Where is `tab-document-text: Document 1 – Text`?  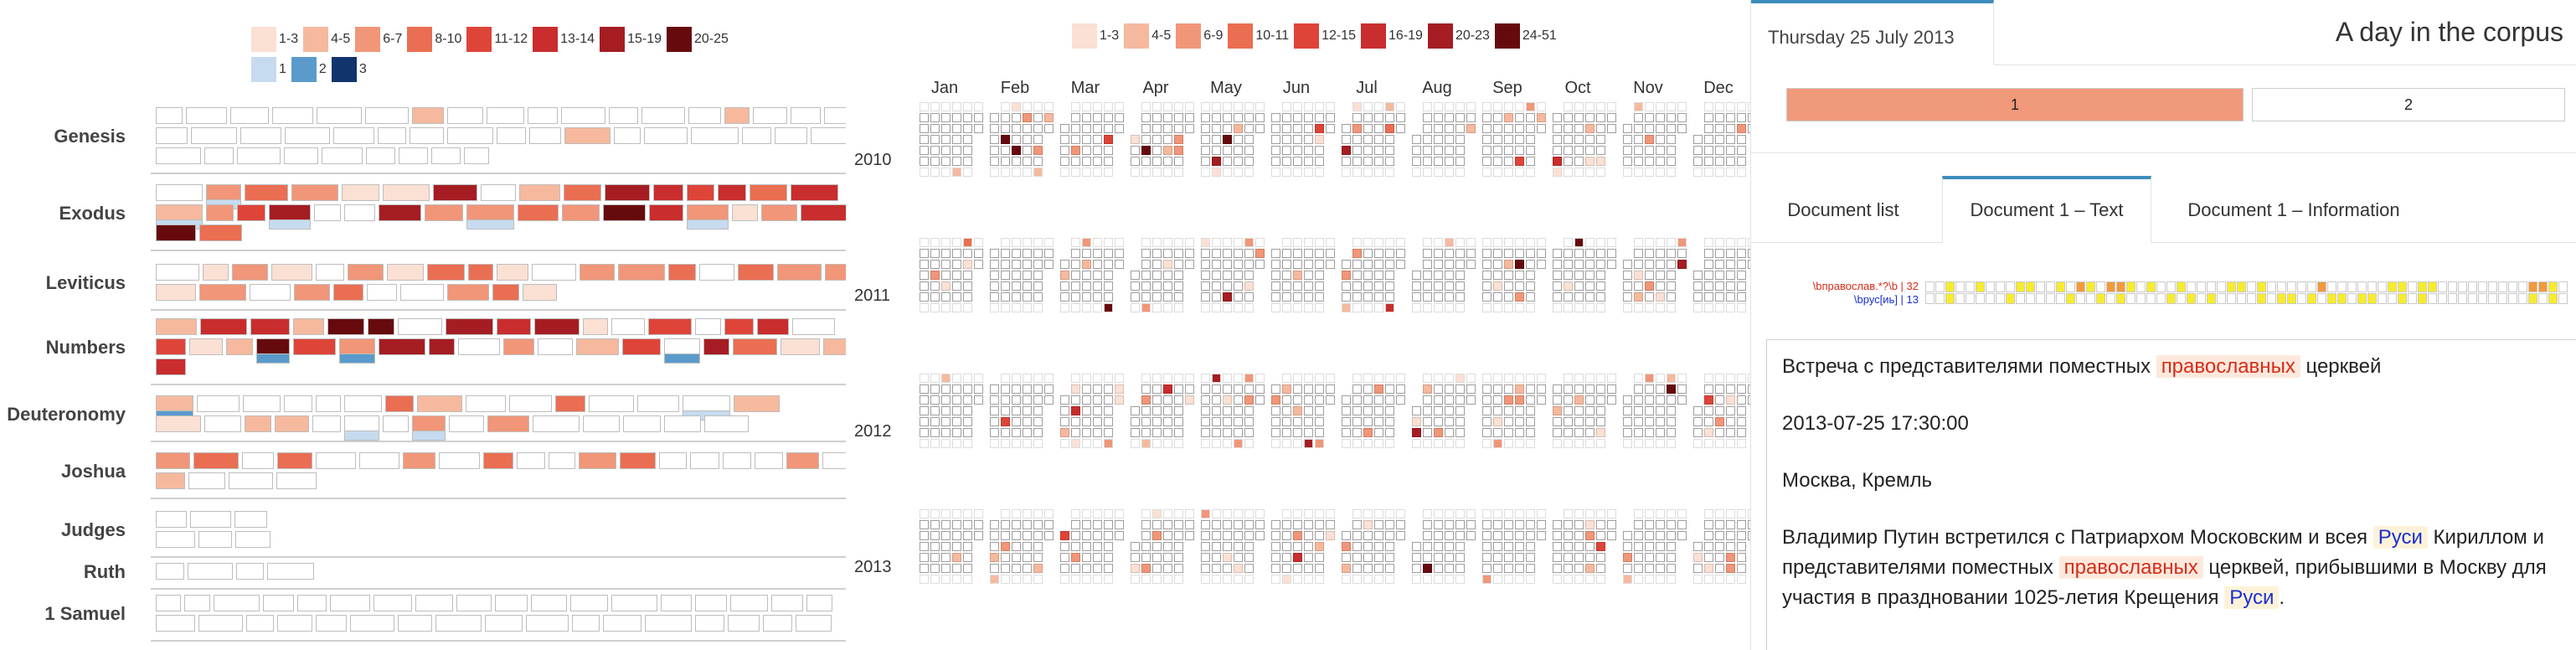 tab-document-text: Document 1 – Text is located at coordinates (2046, 209).